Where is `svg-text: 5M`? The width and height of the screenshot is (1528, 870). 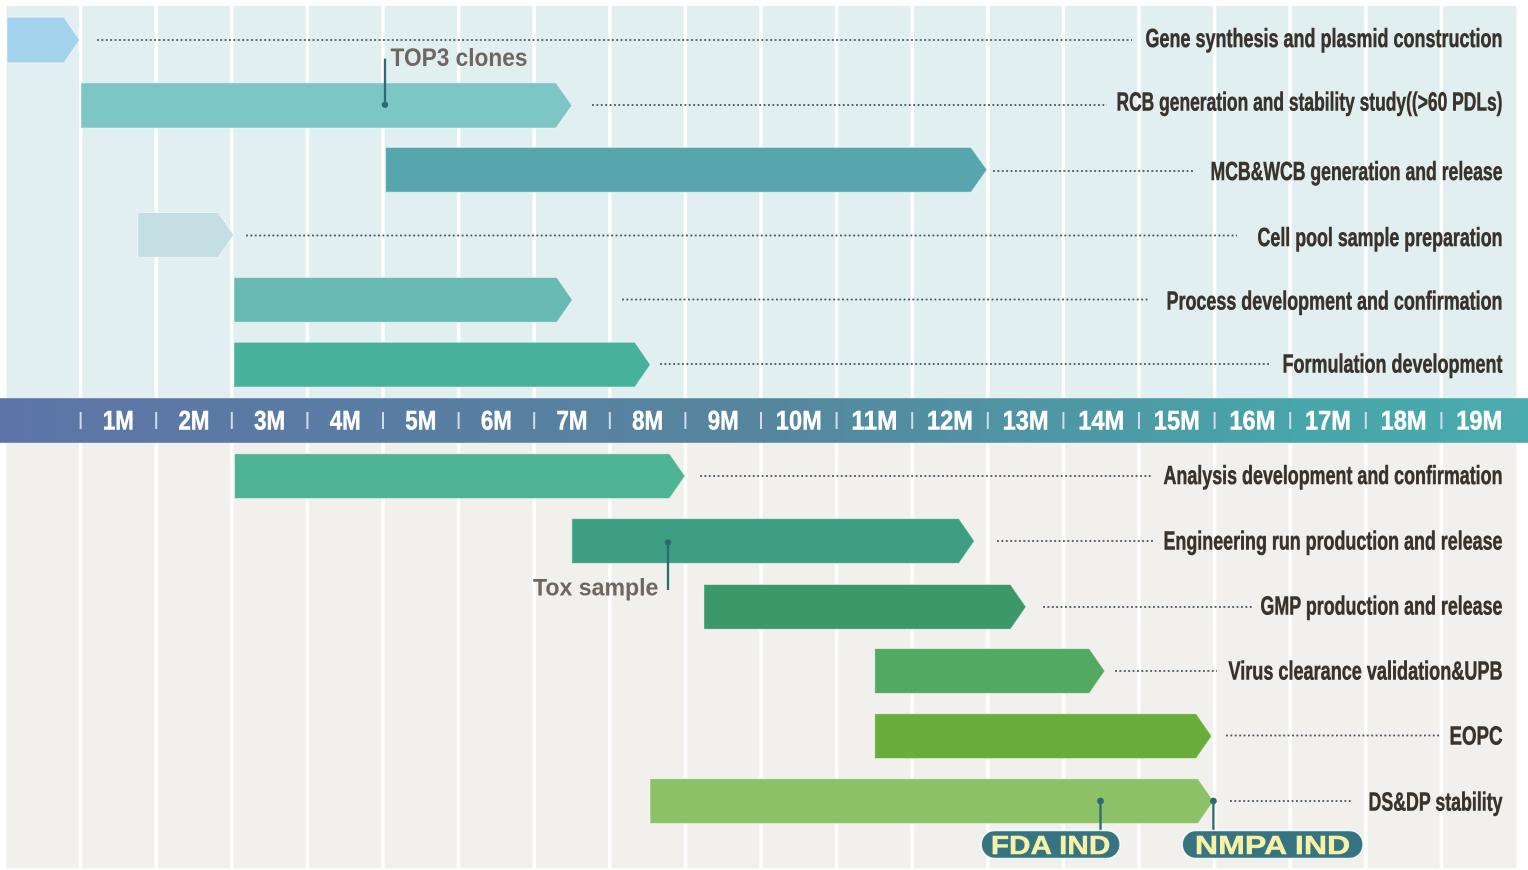 svg-text: 5M is located at coordinates (420, 421).